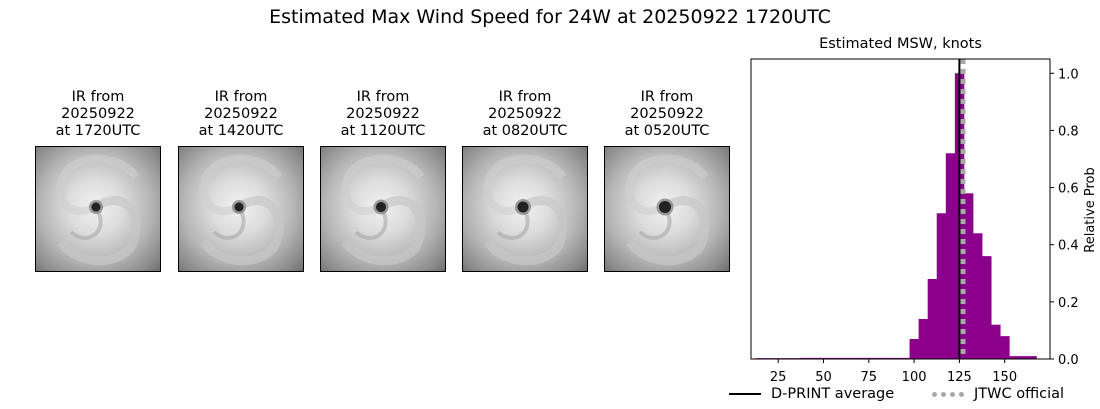 This screenshot has height=409, width=1100. I want to click on ir-caption-time: at 0520UTC, so click(667, 131).